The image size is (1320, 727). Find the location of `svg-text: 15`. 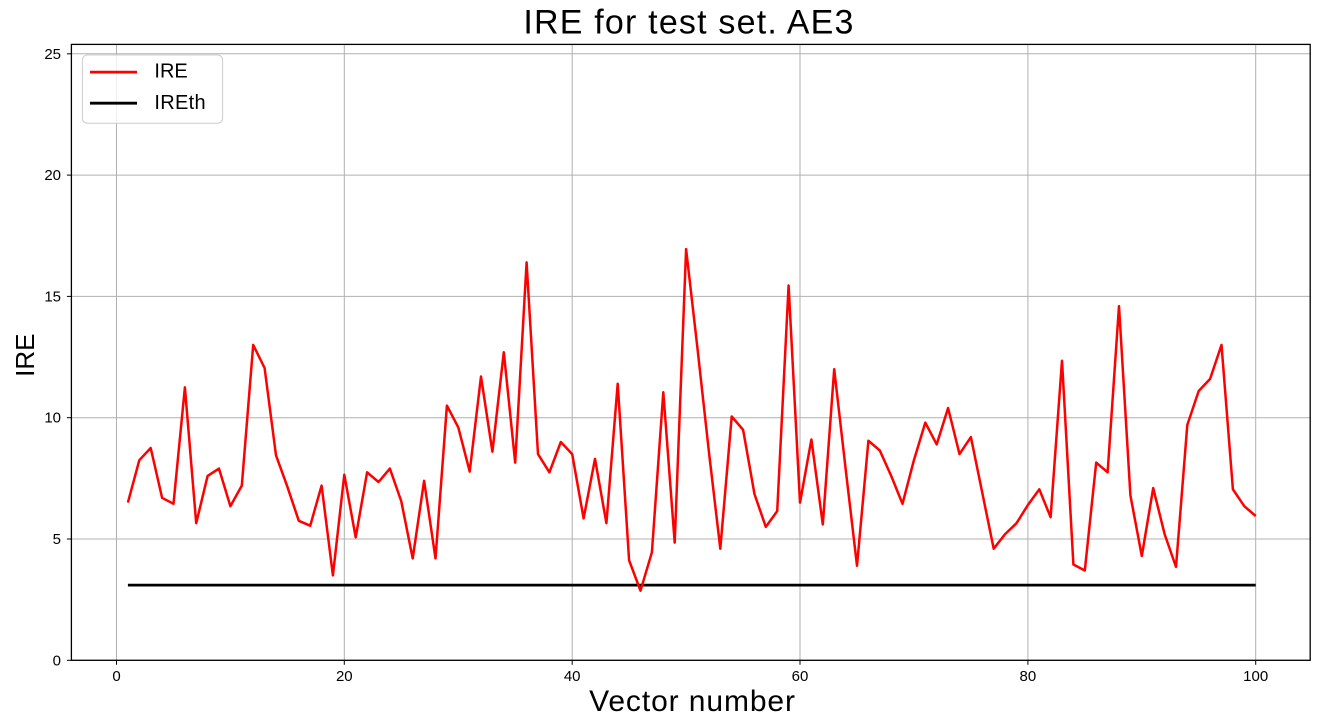

svg-text: 15 is located at coordinates (52, 296).